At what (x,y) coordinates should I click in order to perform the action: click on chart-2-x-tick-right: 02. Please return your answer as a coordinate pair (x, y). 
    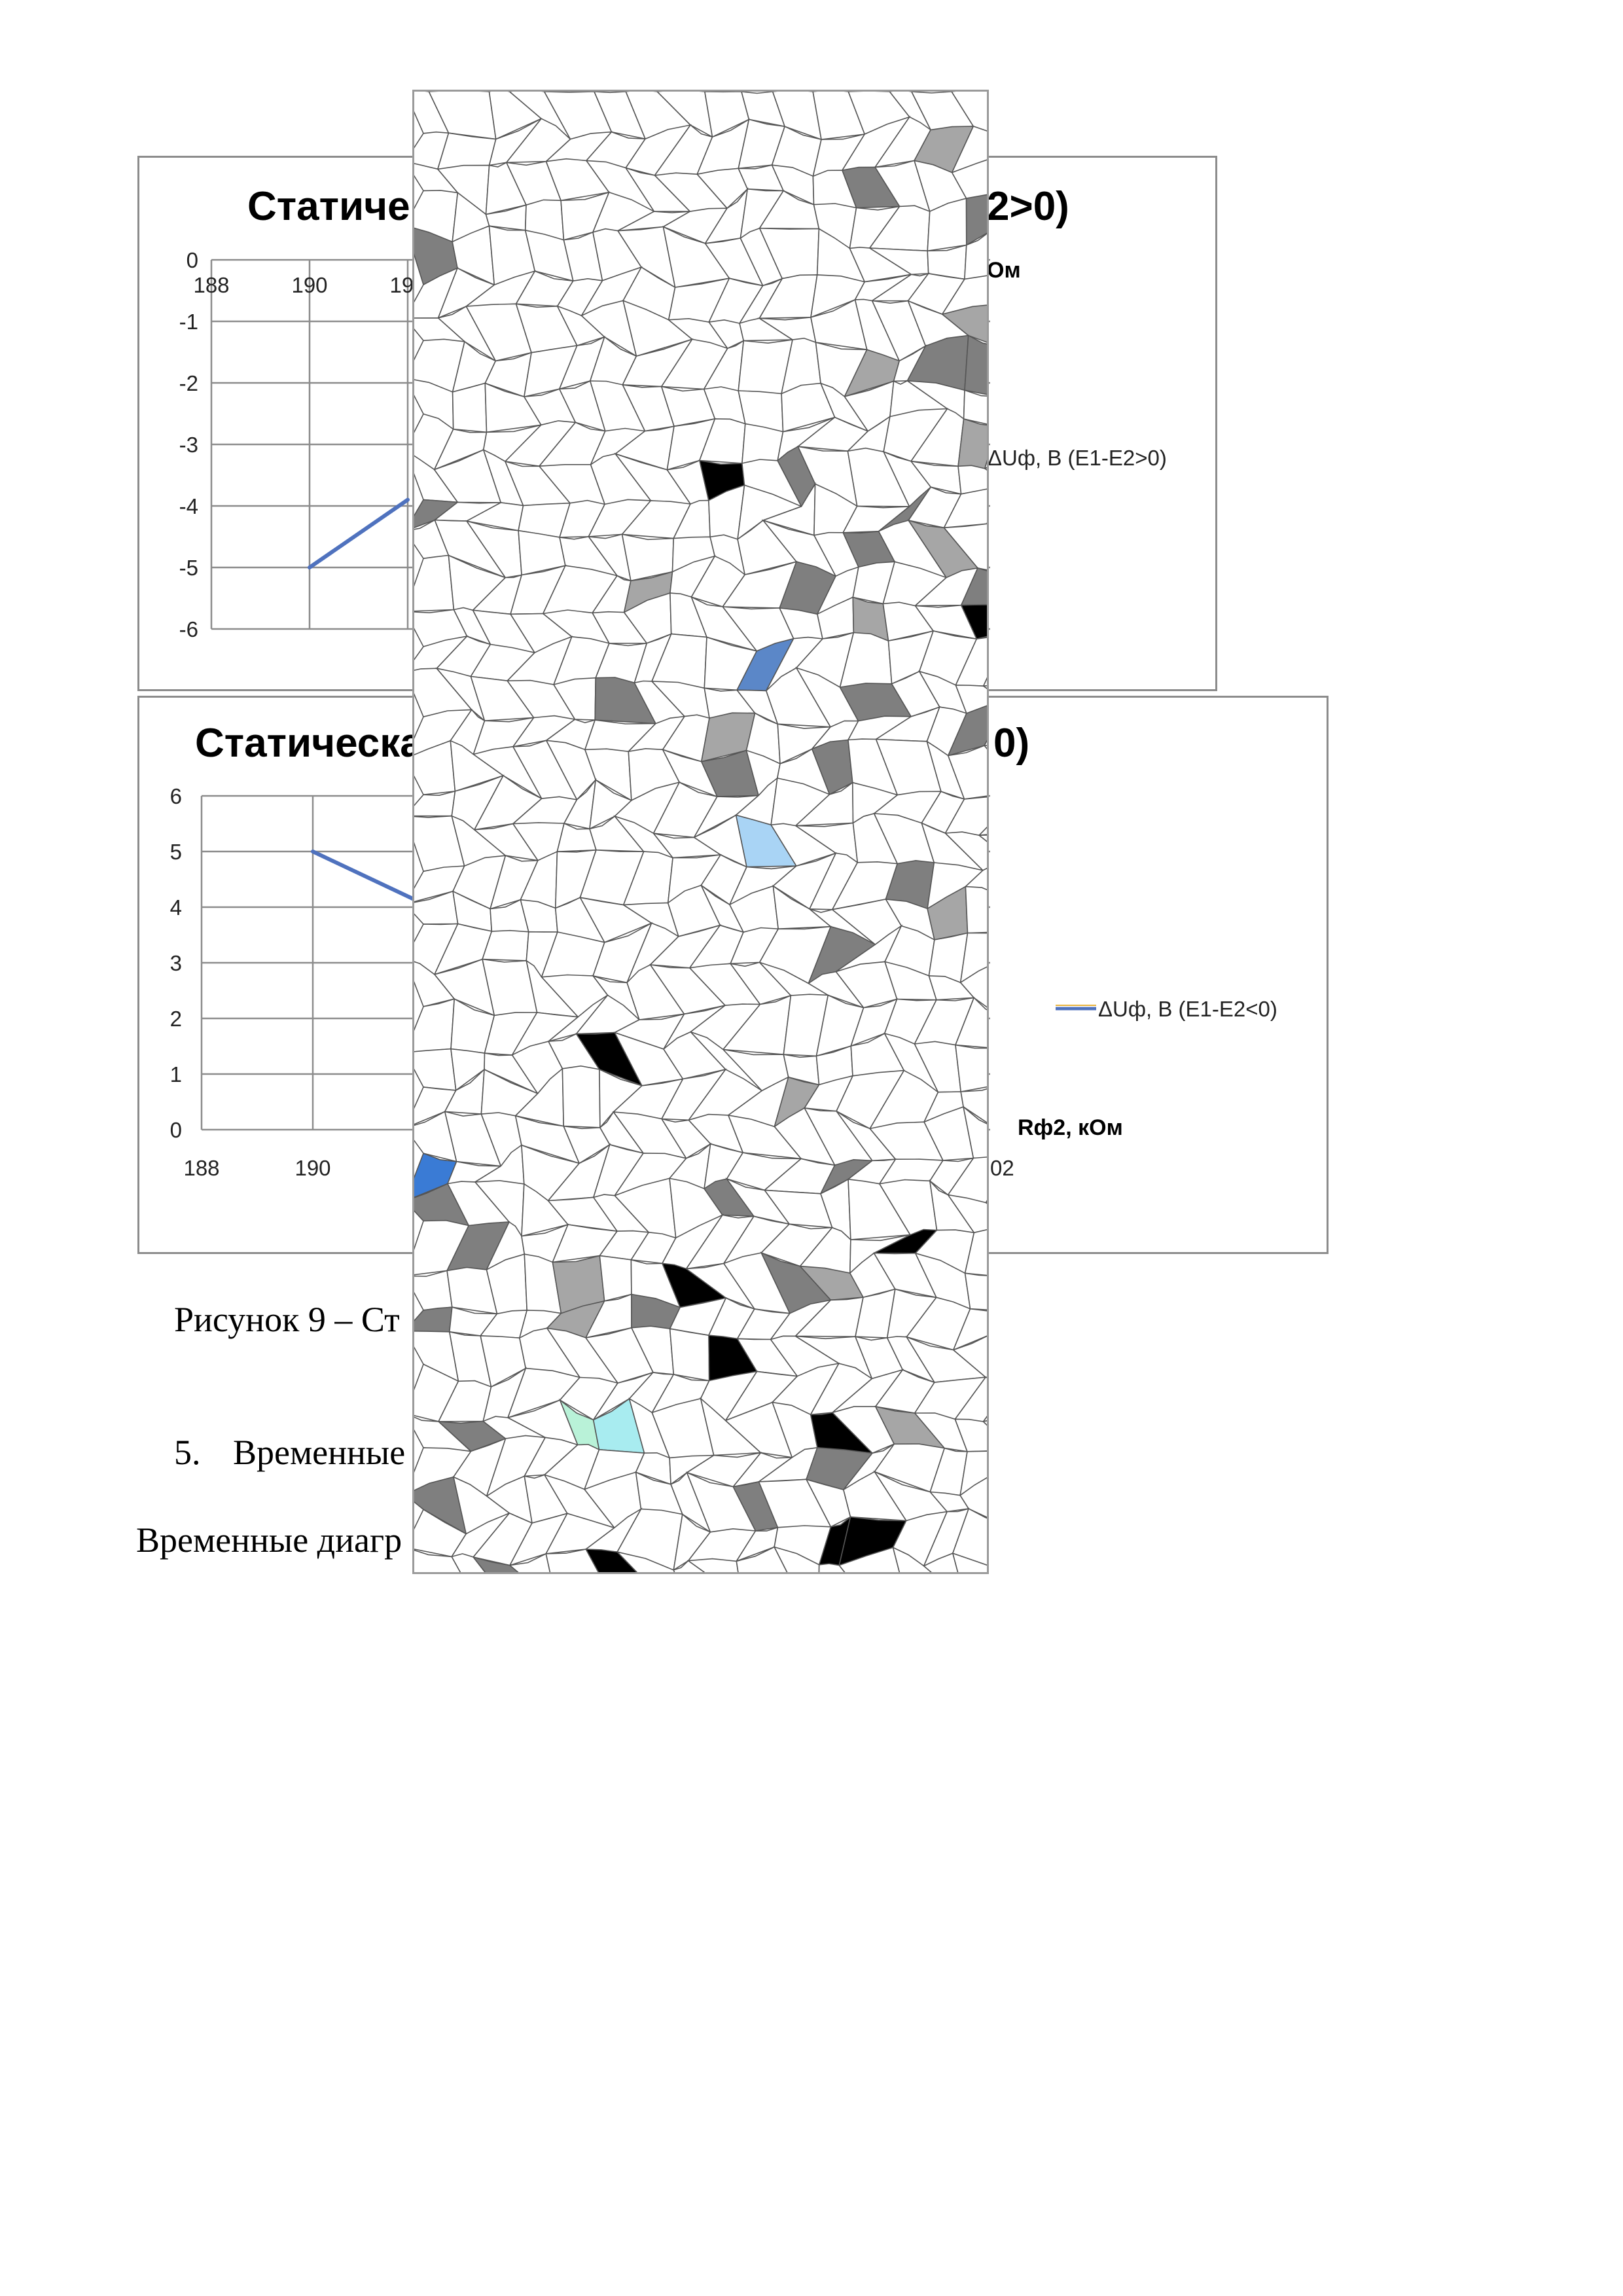
    Looking at the image, I should click on (1002, 1168).